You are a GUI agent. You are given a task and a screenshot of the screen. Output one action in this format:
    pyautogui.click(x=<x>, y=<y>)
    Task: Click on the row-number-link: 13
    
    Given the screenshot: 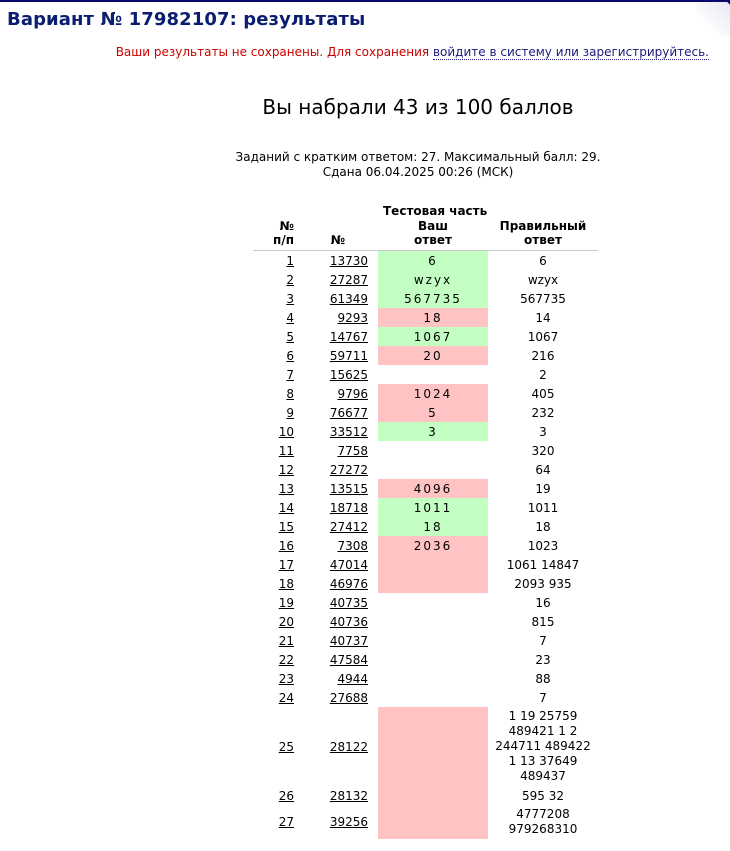 What is the action you would take?
    pyautogui.click(x=286, y=488)
    